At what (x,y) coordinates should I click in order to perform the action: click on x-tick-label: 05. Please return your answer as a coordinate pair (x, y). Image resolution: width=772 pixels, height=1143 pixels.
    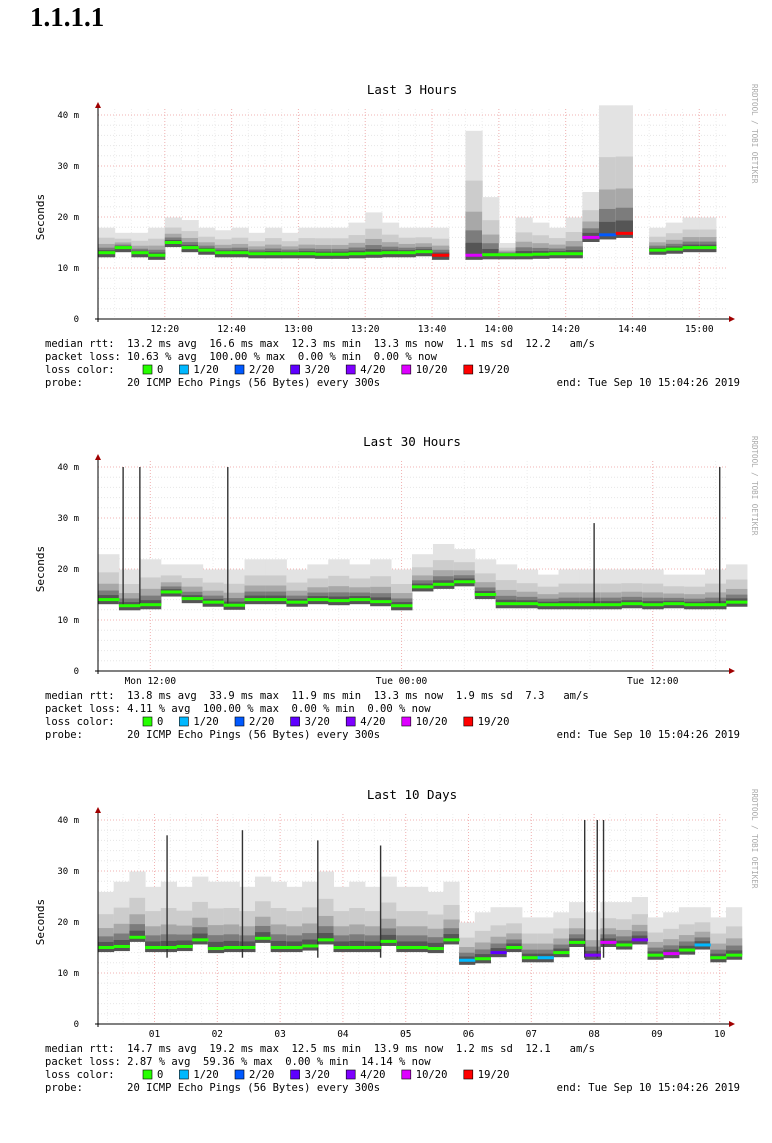
    Looking at the image, I should click on (405, 1034).